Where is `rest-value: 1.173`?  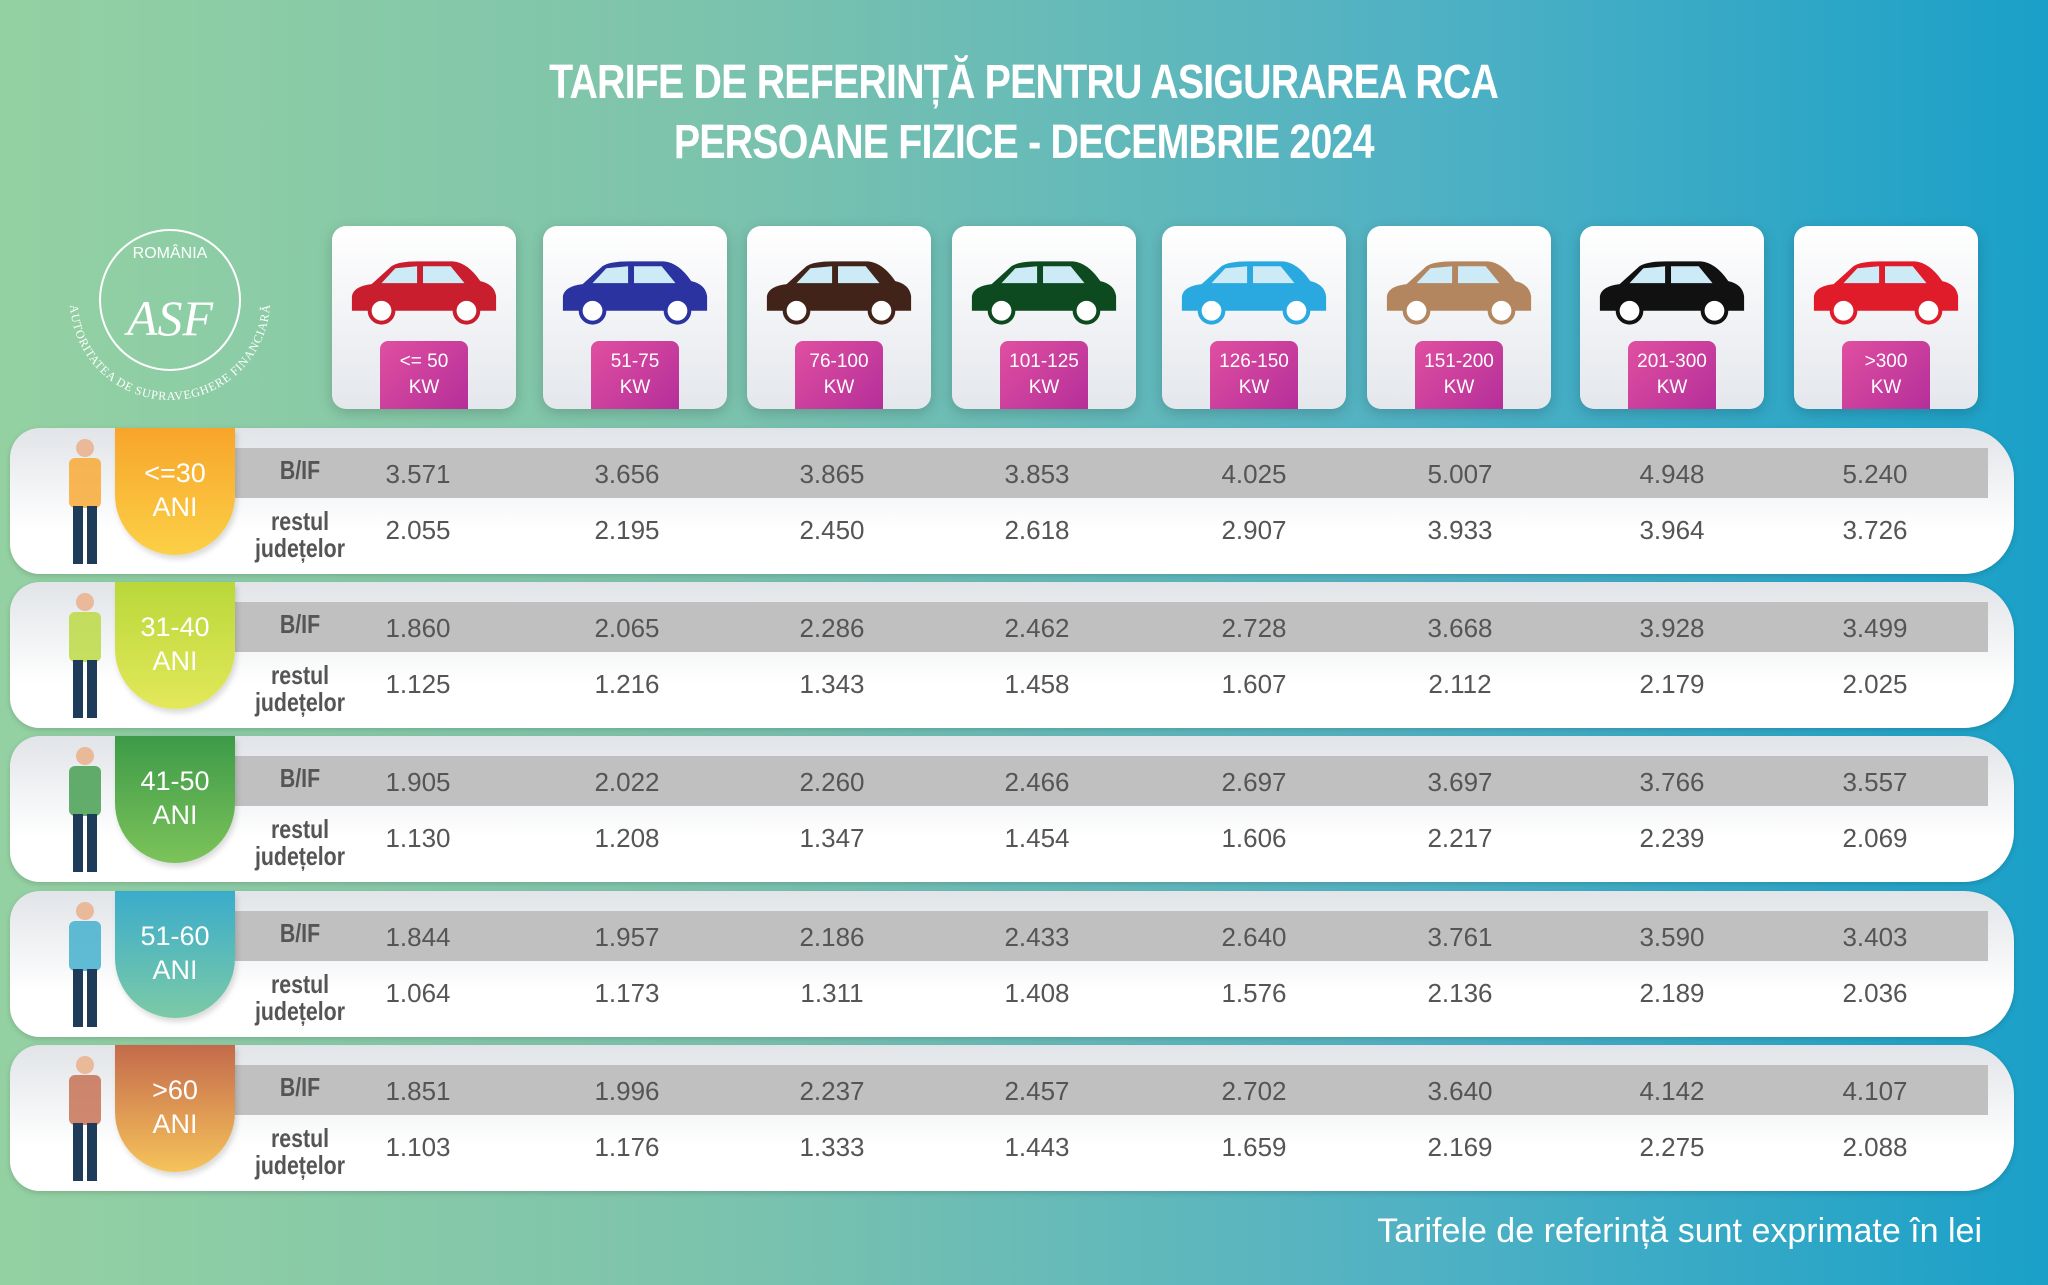
rest-value: 1.173 is located at coordinates (627, 993).